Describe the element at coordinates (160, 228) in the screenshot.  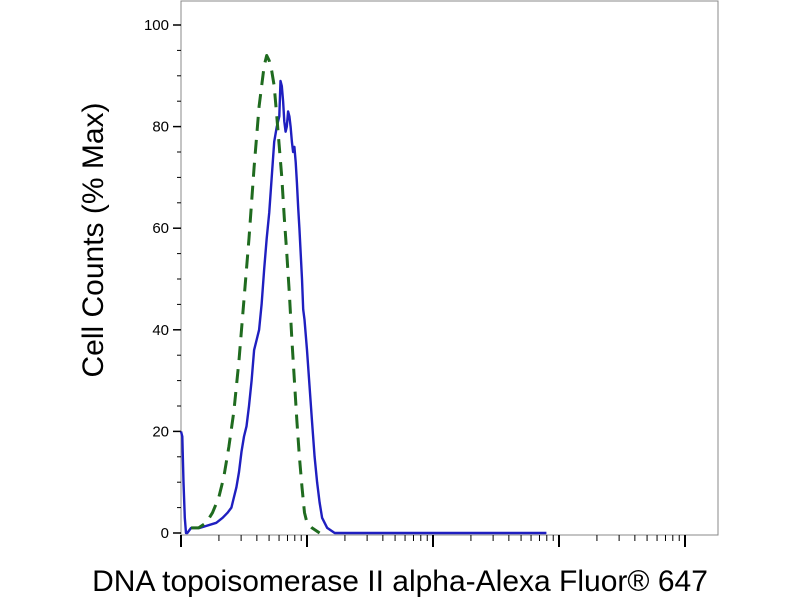
I see `y-tick-label: 60` at that location.